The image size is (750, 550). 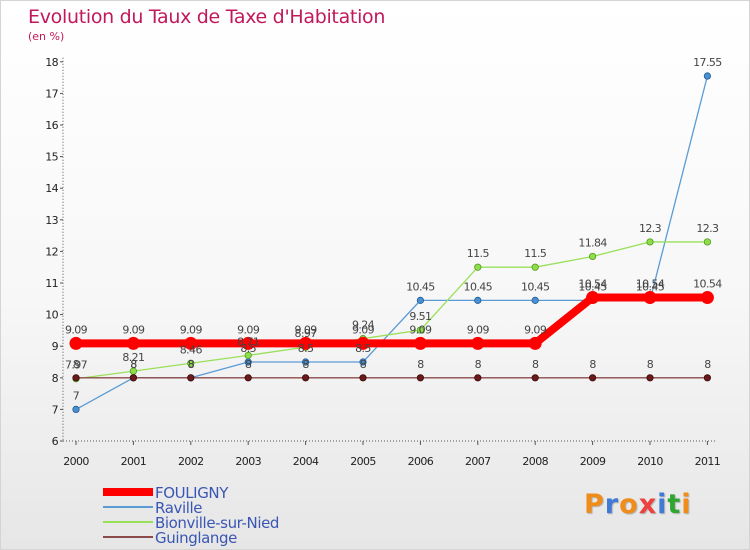 What do you see at coordinates (707, 62) in the screenshot?
I see `data-label: 17.55` at bounding box center [707, 62].